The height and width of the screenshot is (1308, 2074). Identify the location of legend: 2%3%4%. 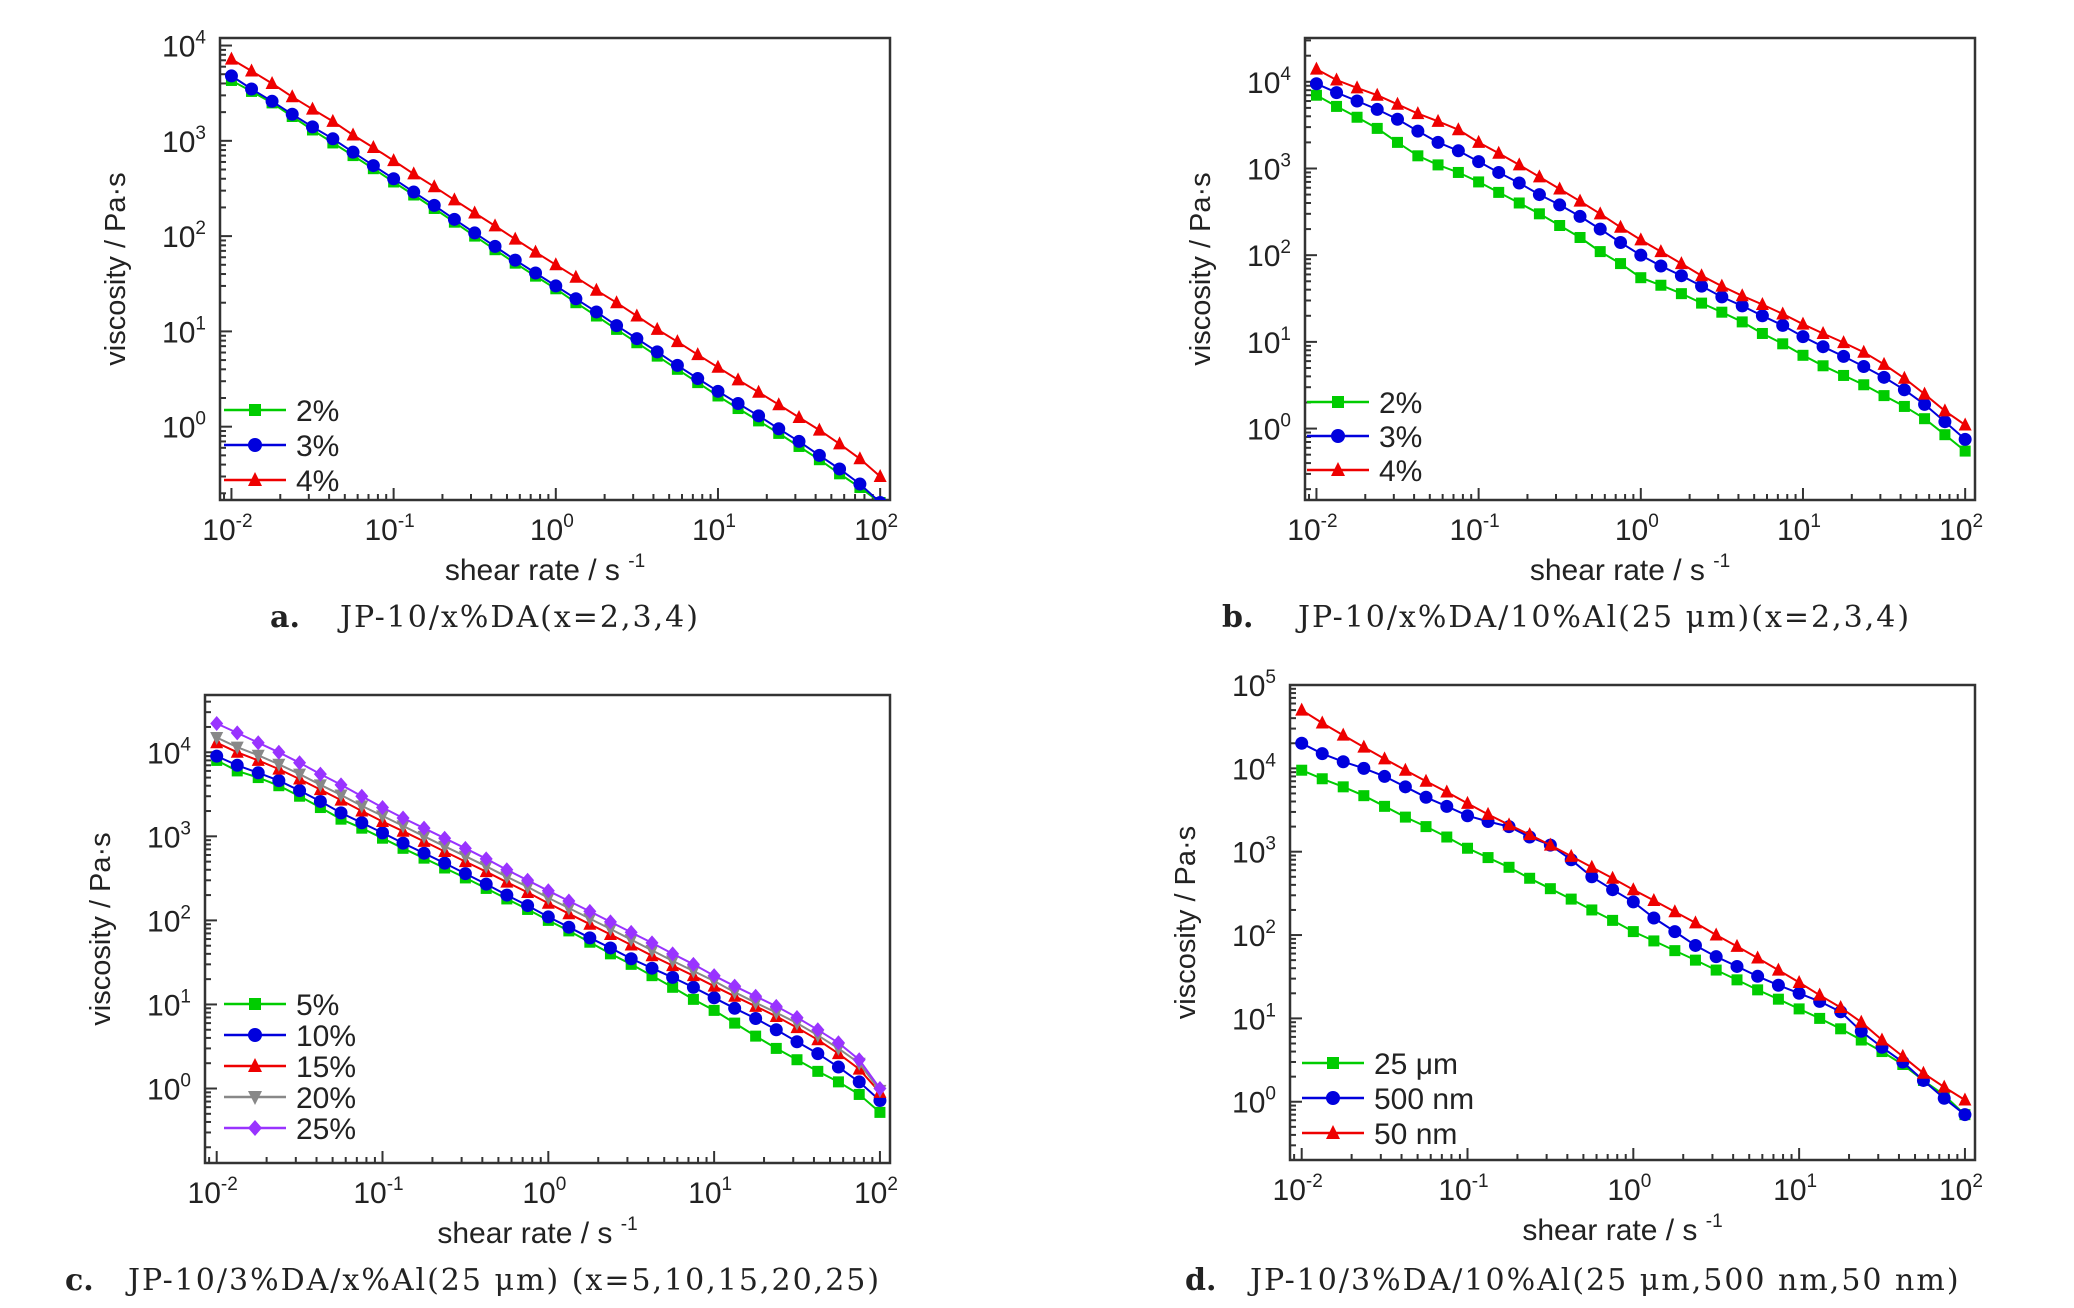
(1364, 437).